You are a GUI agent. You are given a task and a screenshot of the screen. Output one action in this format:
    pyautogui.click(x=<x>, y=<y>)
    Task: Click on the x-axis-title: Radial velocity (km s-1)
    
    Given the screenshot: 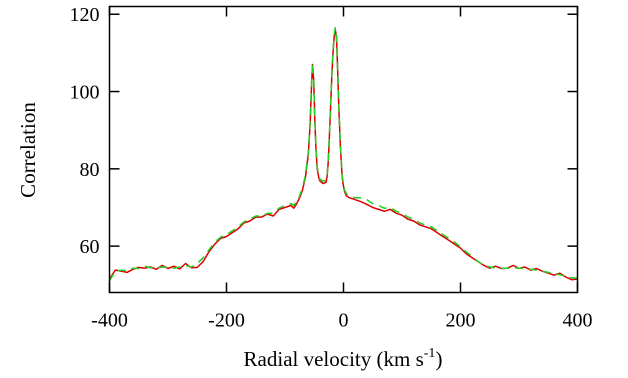 What is the action you would take?
    pyautogui.click(x=343, y=358)
    